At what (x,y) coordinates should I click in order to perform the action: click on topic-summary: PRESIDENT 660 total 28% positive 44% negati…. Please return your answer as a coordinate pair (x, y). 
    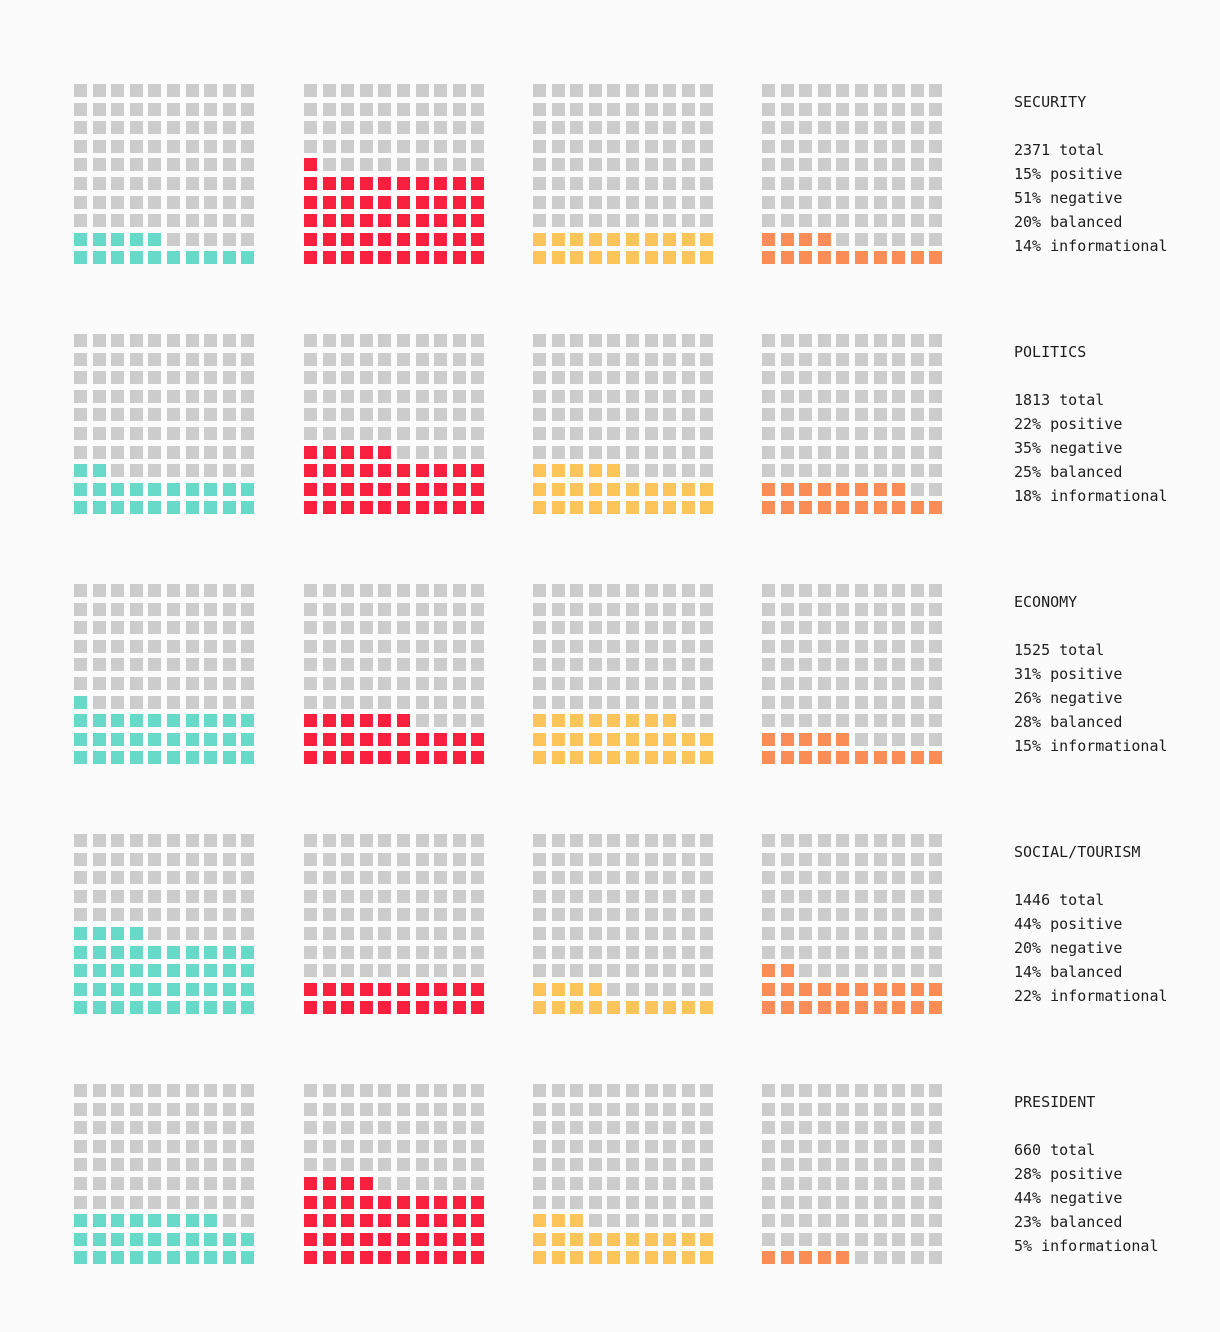
    Looking at the image, I should click on (1086, 1174).